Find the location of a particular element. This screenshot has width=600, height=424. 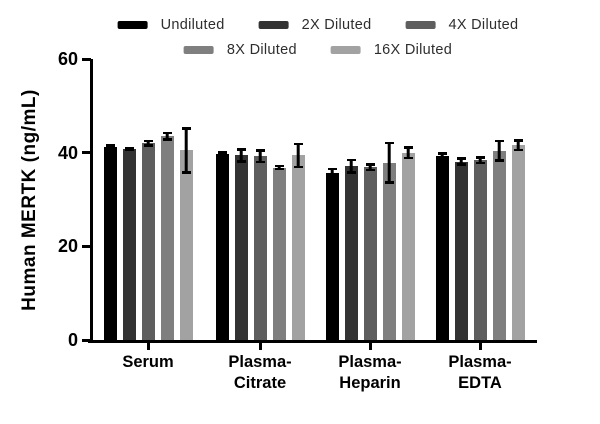

error-bar-plasma-citrate-4x-diluted is located at coordinates (260, 156).